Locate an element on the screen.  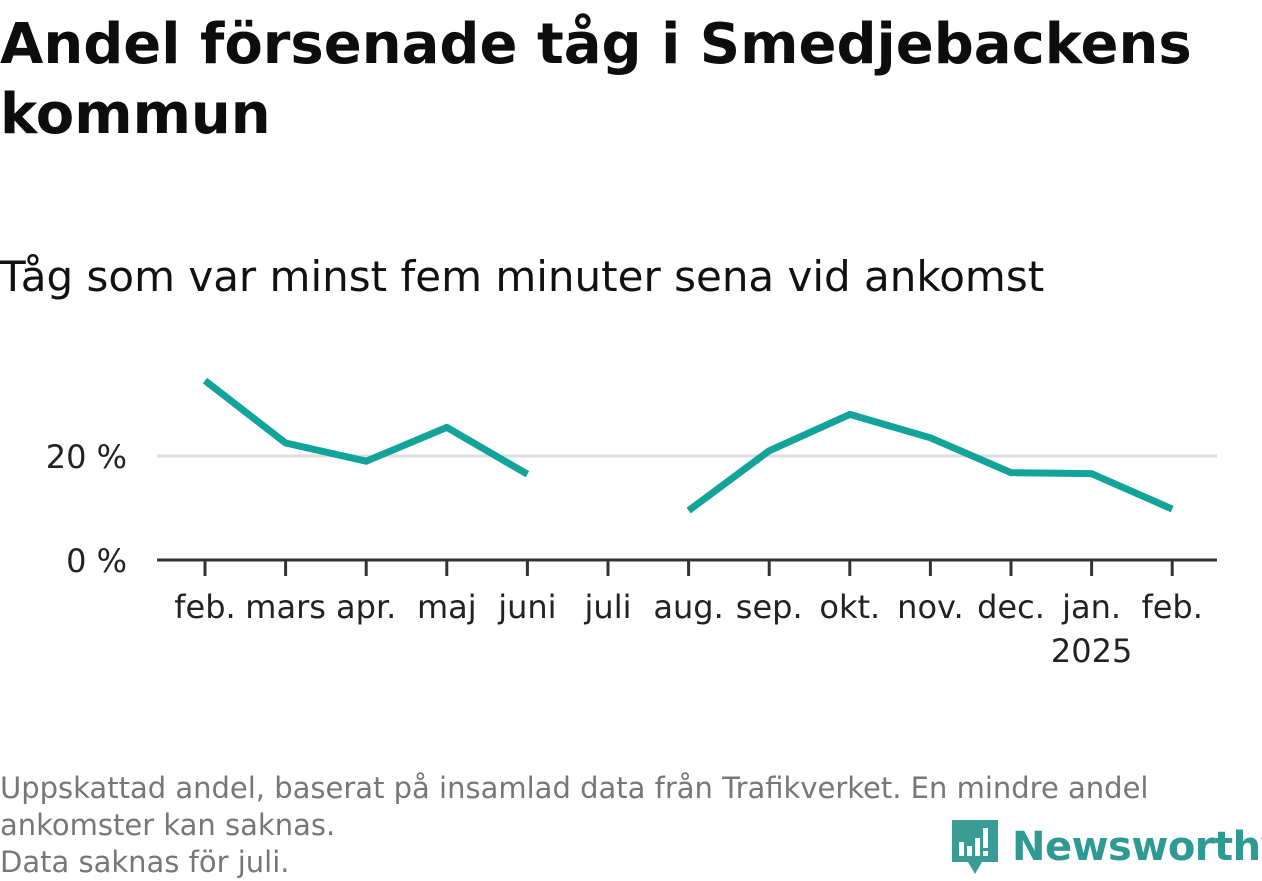
y-tick-label: 20 % is located at coordinates (86, 457).